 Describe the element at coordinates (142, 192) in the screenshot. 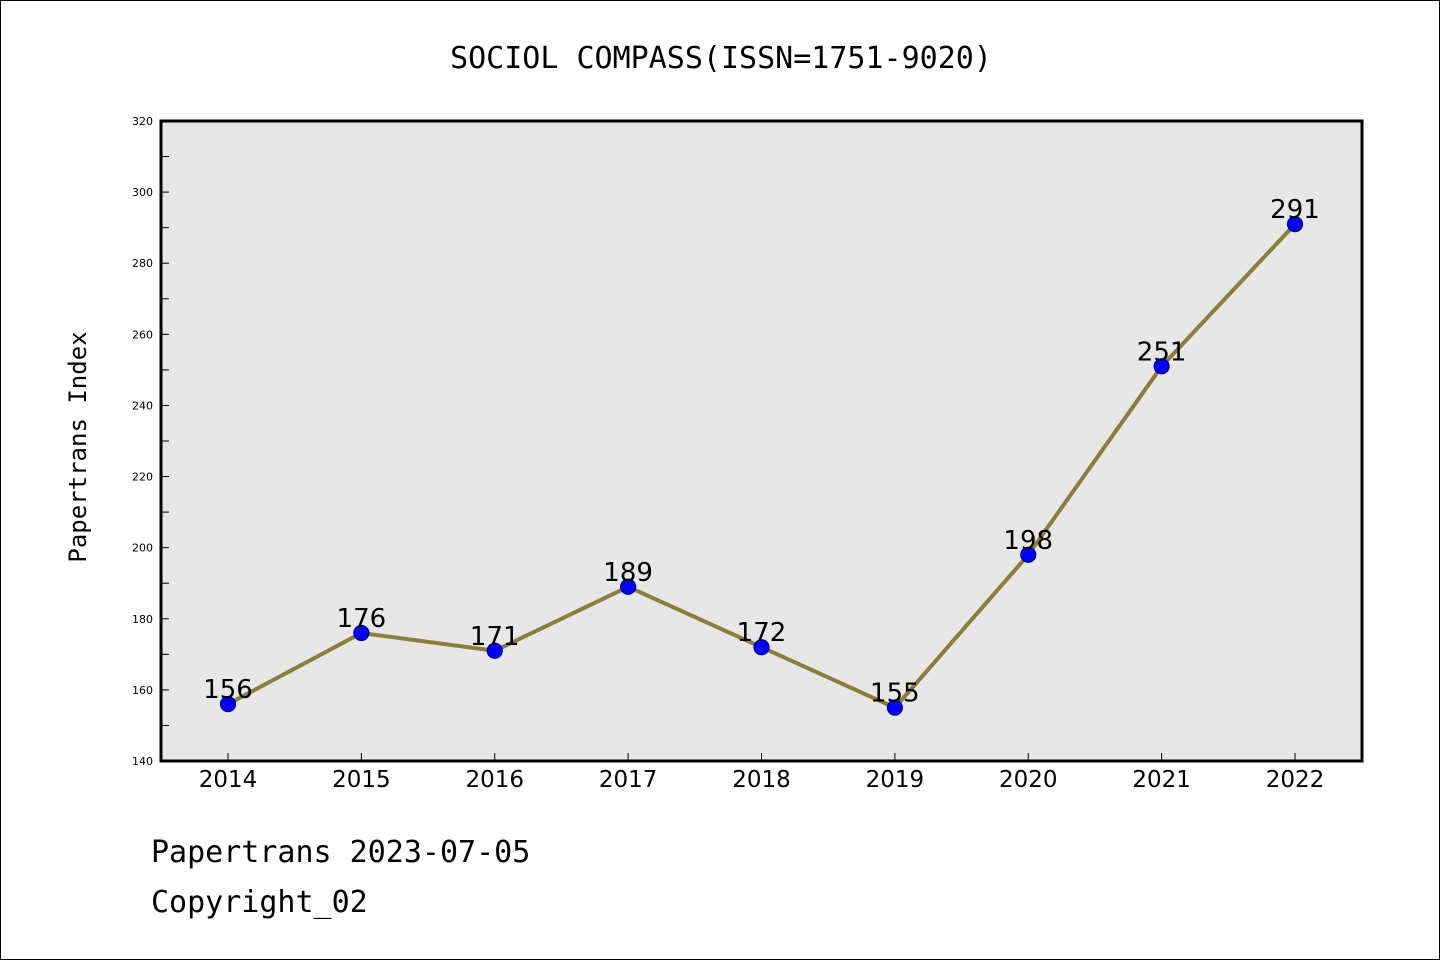

I see `y-tick-label: 300` at that location.